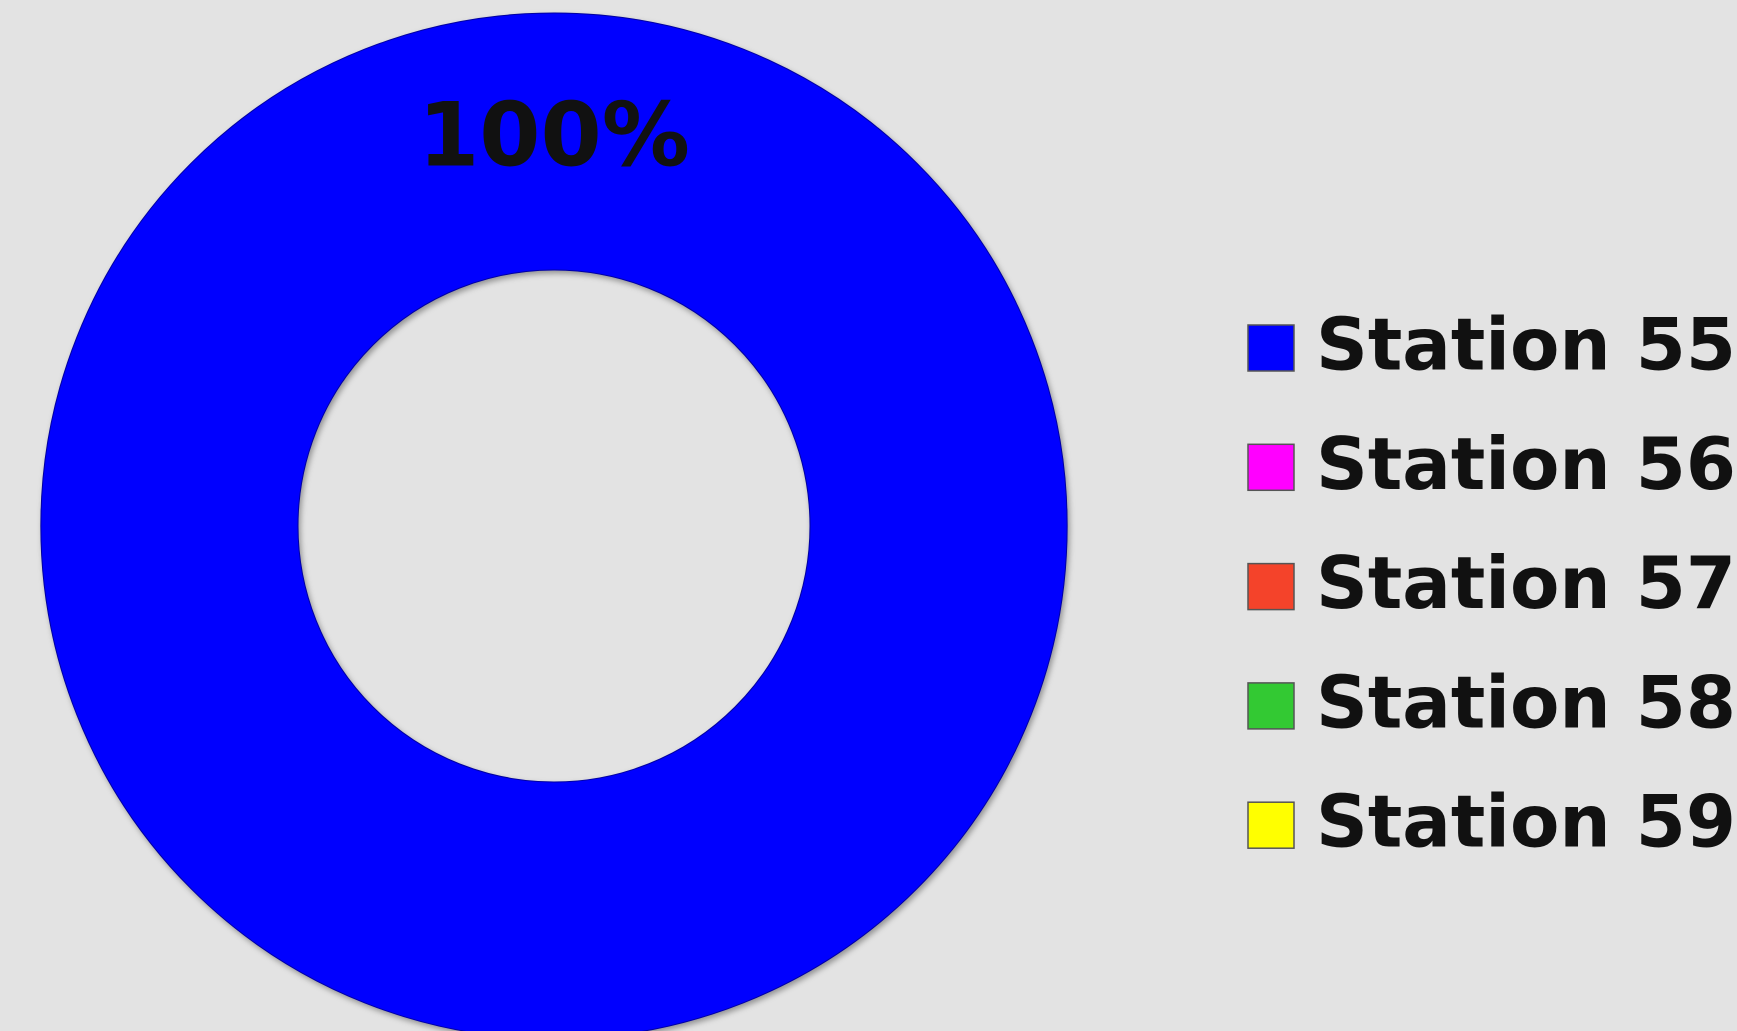 The height and width of the screenshot is (1031, 1737). What do you see at coordinates (1526, 702) in the screenshot?
I see `legend-label: Station 58` at bounding box center [1526, 702].